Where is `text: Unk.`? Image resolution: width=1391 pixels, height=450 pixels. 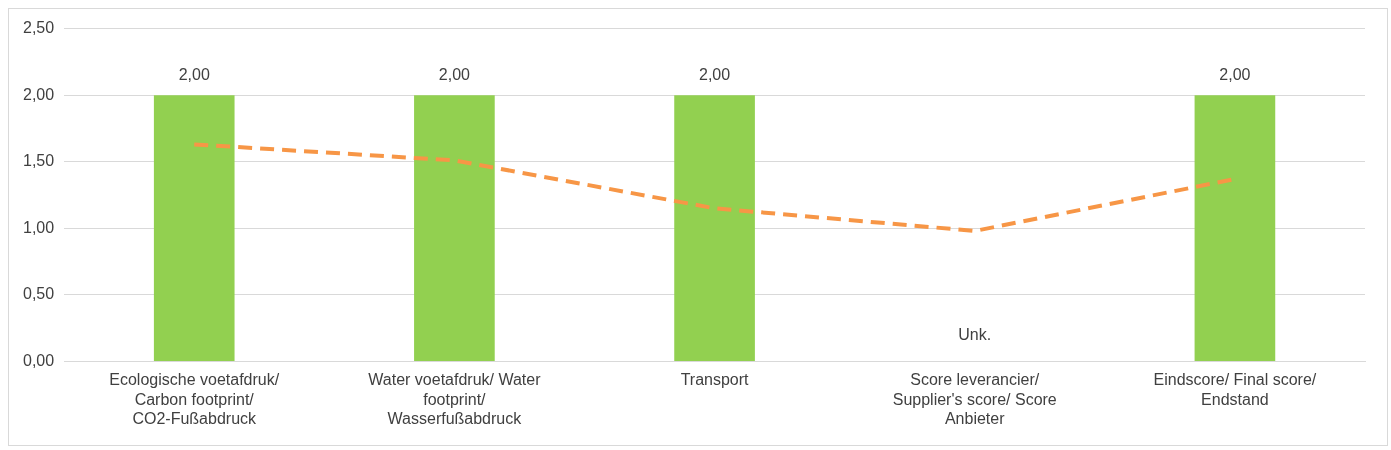
text: Unk. is located at coordinates (975, 334).